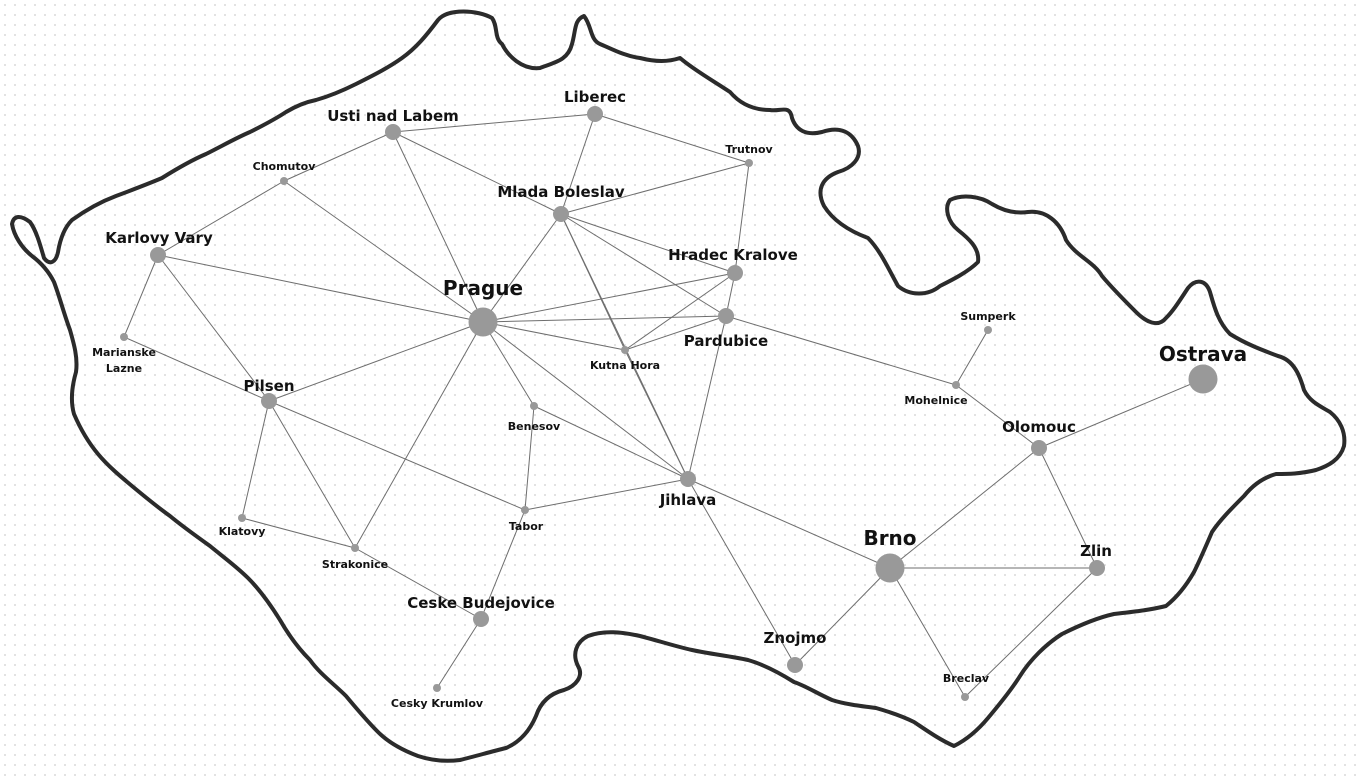  I want to click on connection-olomouc-mohelnice, so click(997, 416).